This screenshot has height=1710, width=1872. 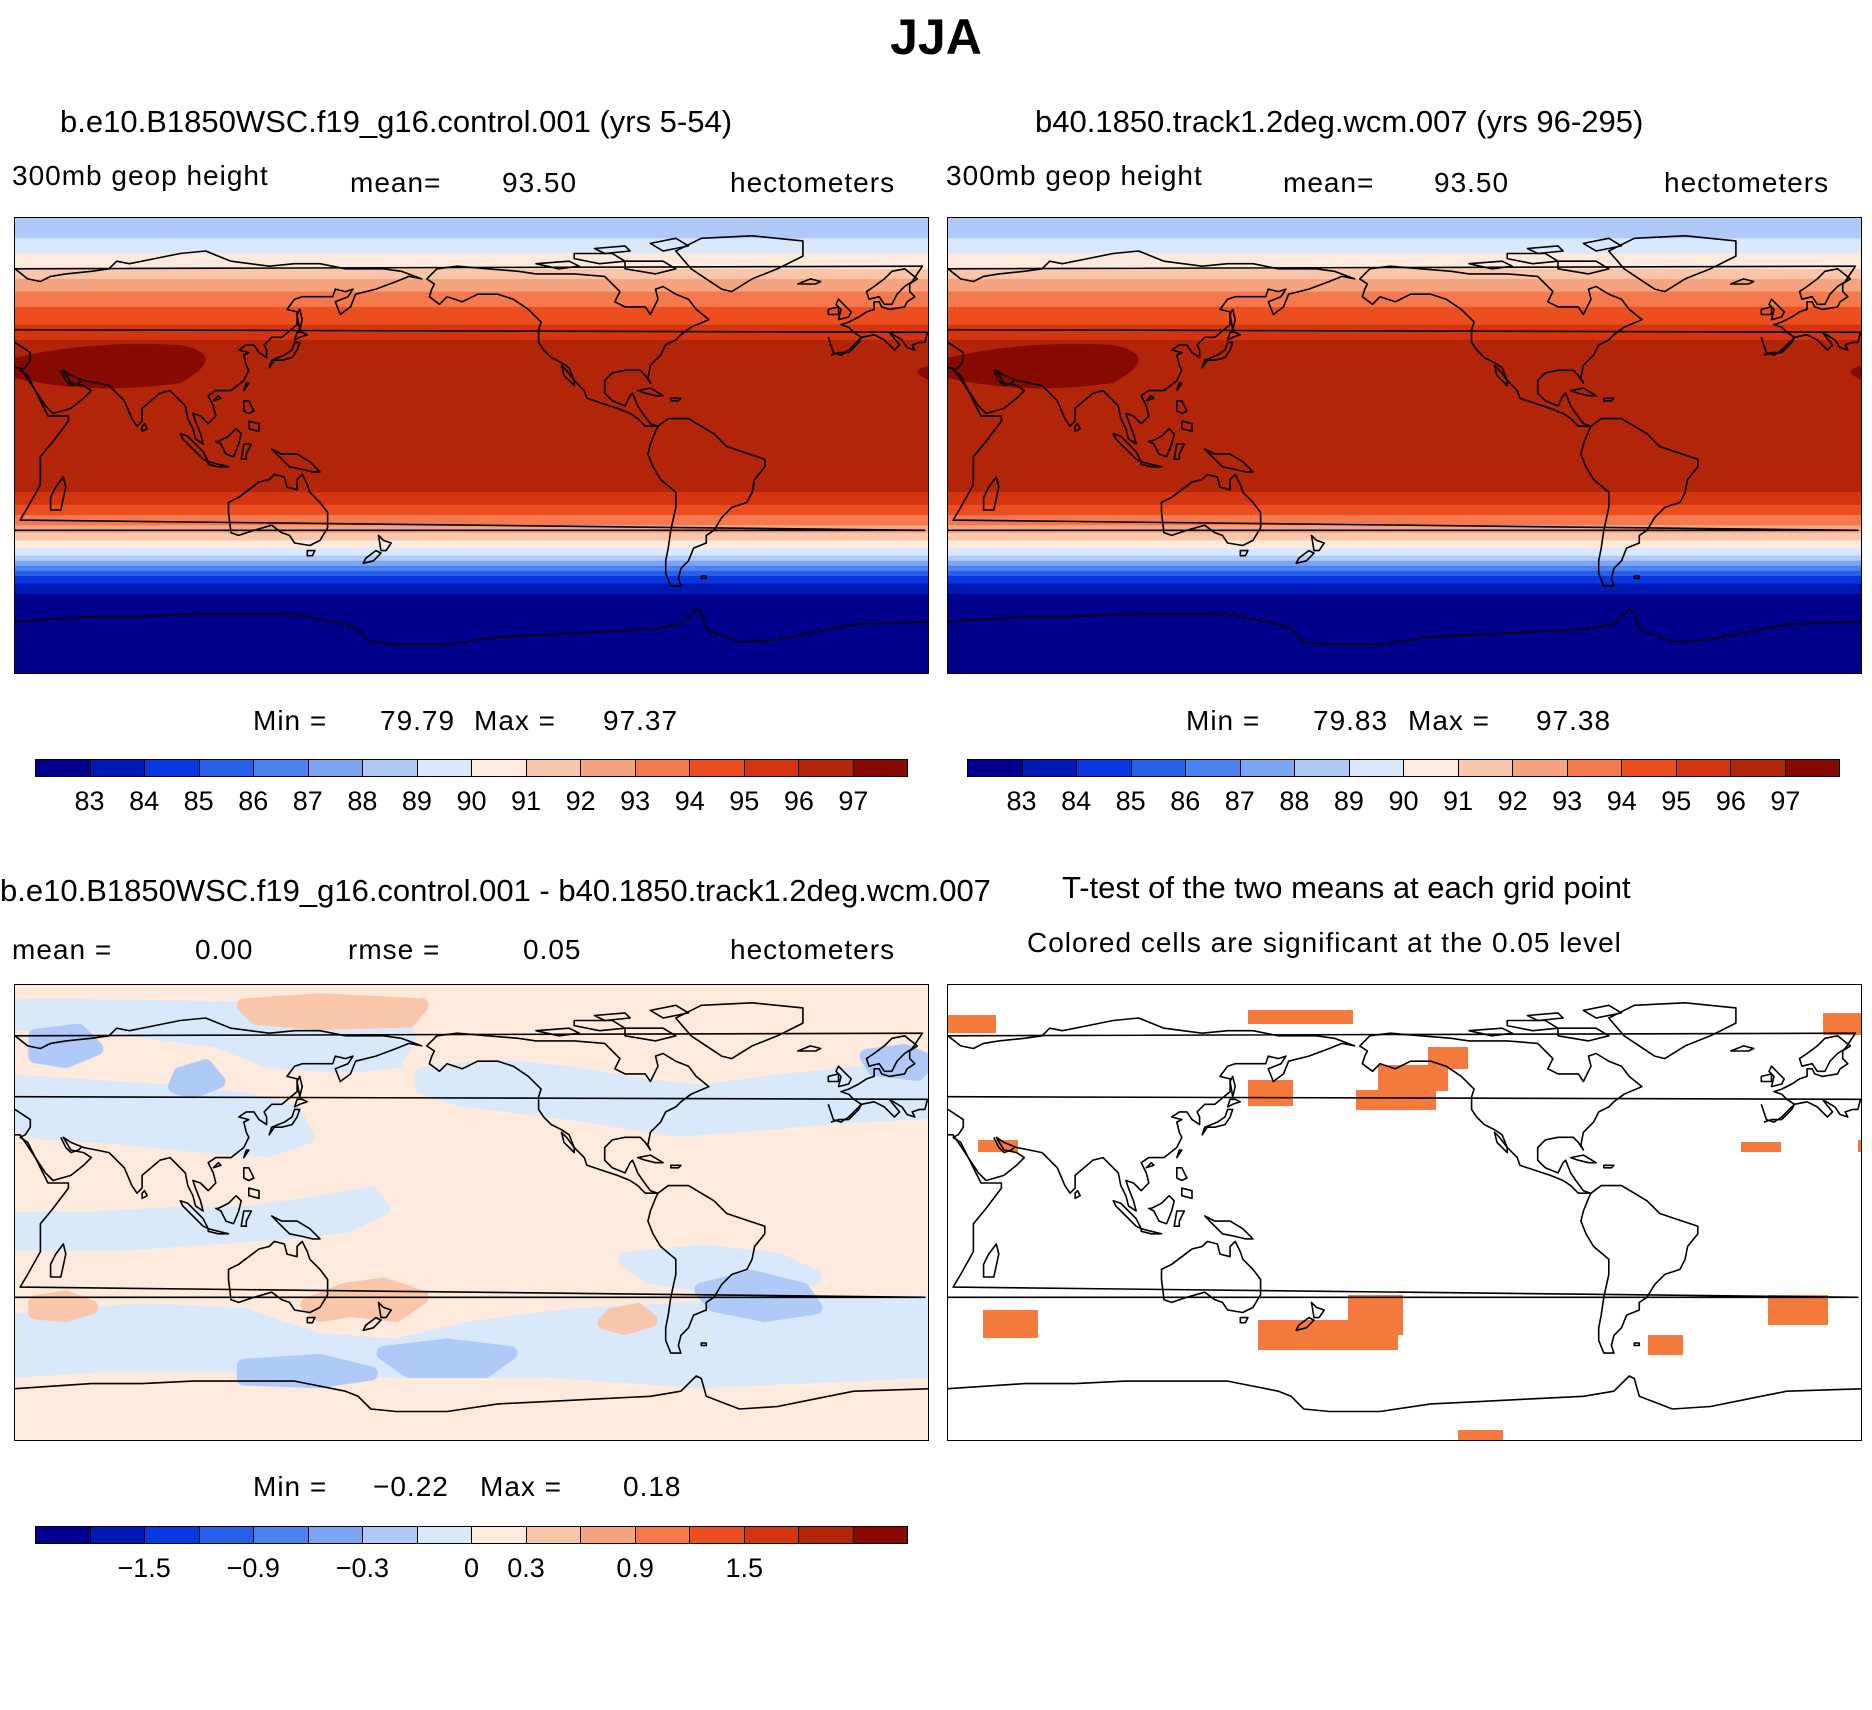 I want to click on panel2-map, so click(x=1404, y=445).